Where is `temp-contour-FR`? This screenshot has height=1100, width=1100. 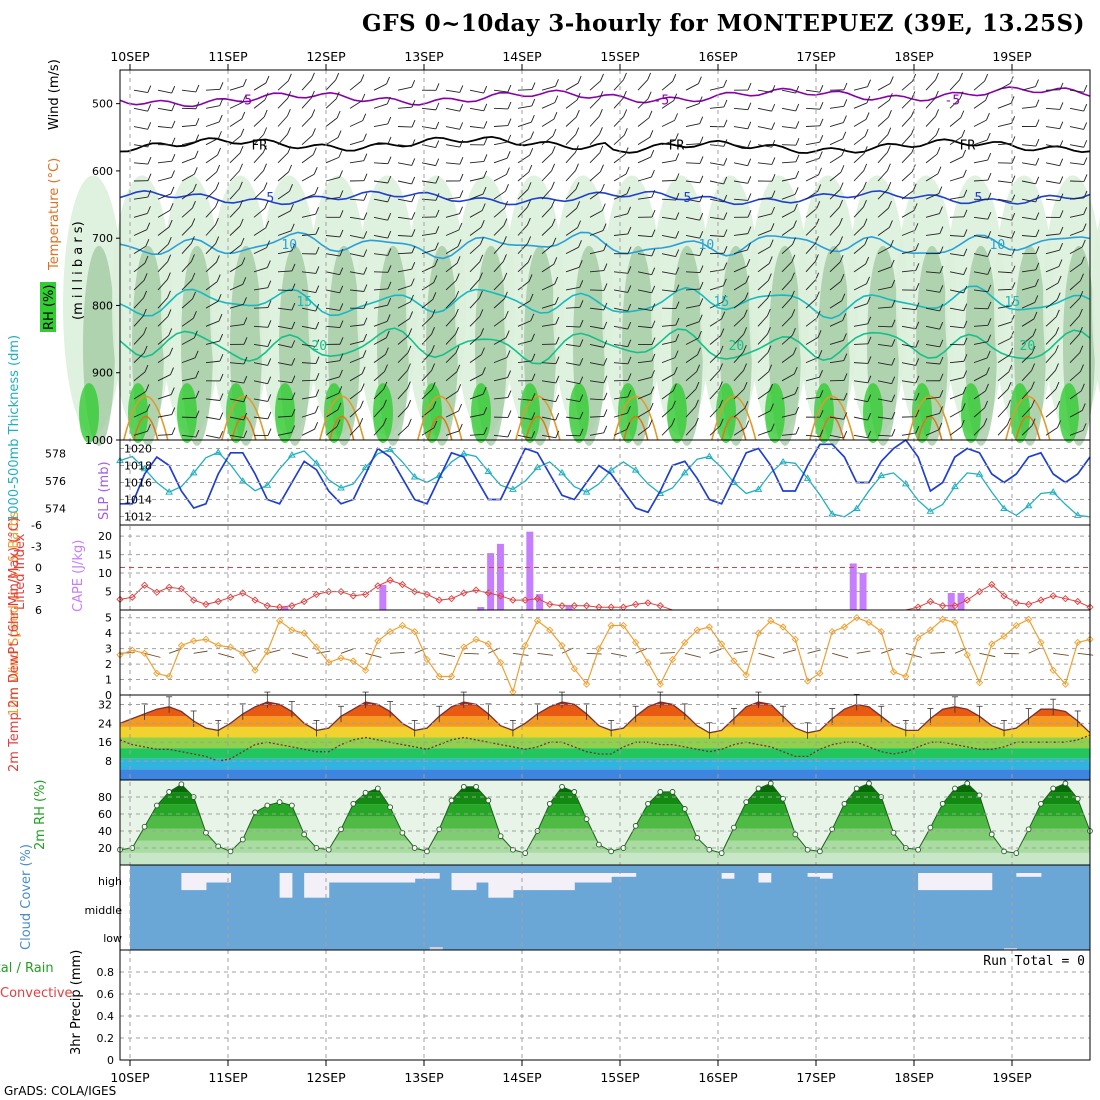
temp-contour-FR is located at coordinates (605, 144).